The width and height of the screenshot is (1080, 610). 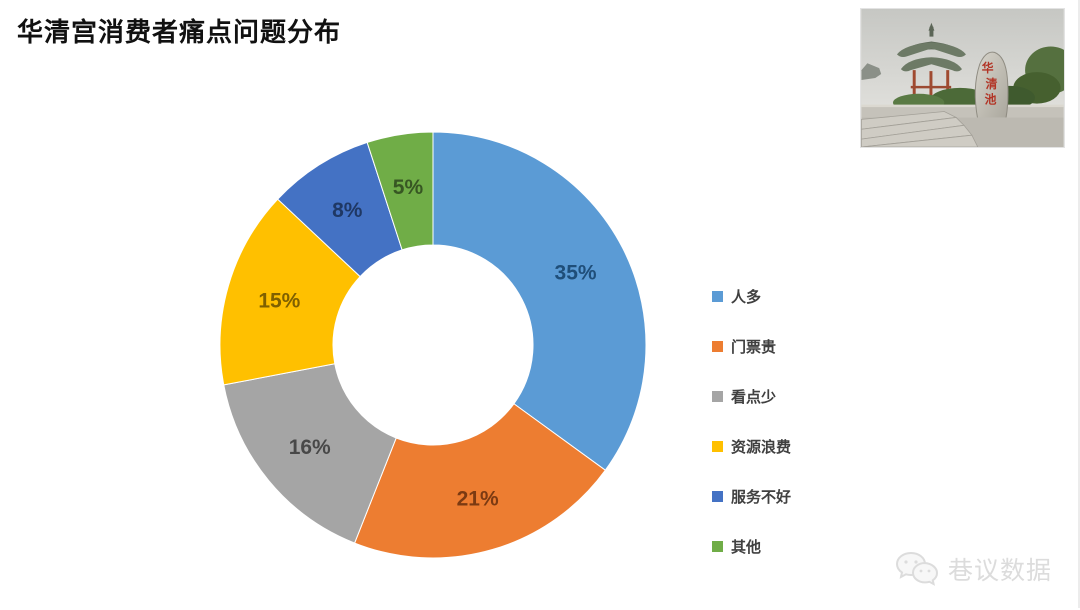 What do you see at coordinates (920, 129) in the screenshot?
I see `photo-steps` at bounding box center [920, 129].